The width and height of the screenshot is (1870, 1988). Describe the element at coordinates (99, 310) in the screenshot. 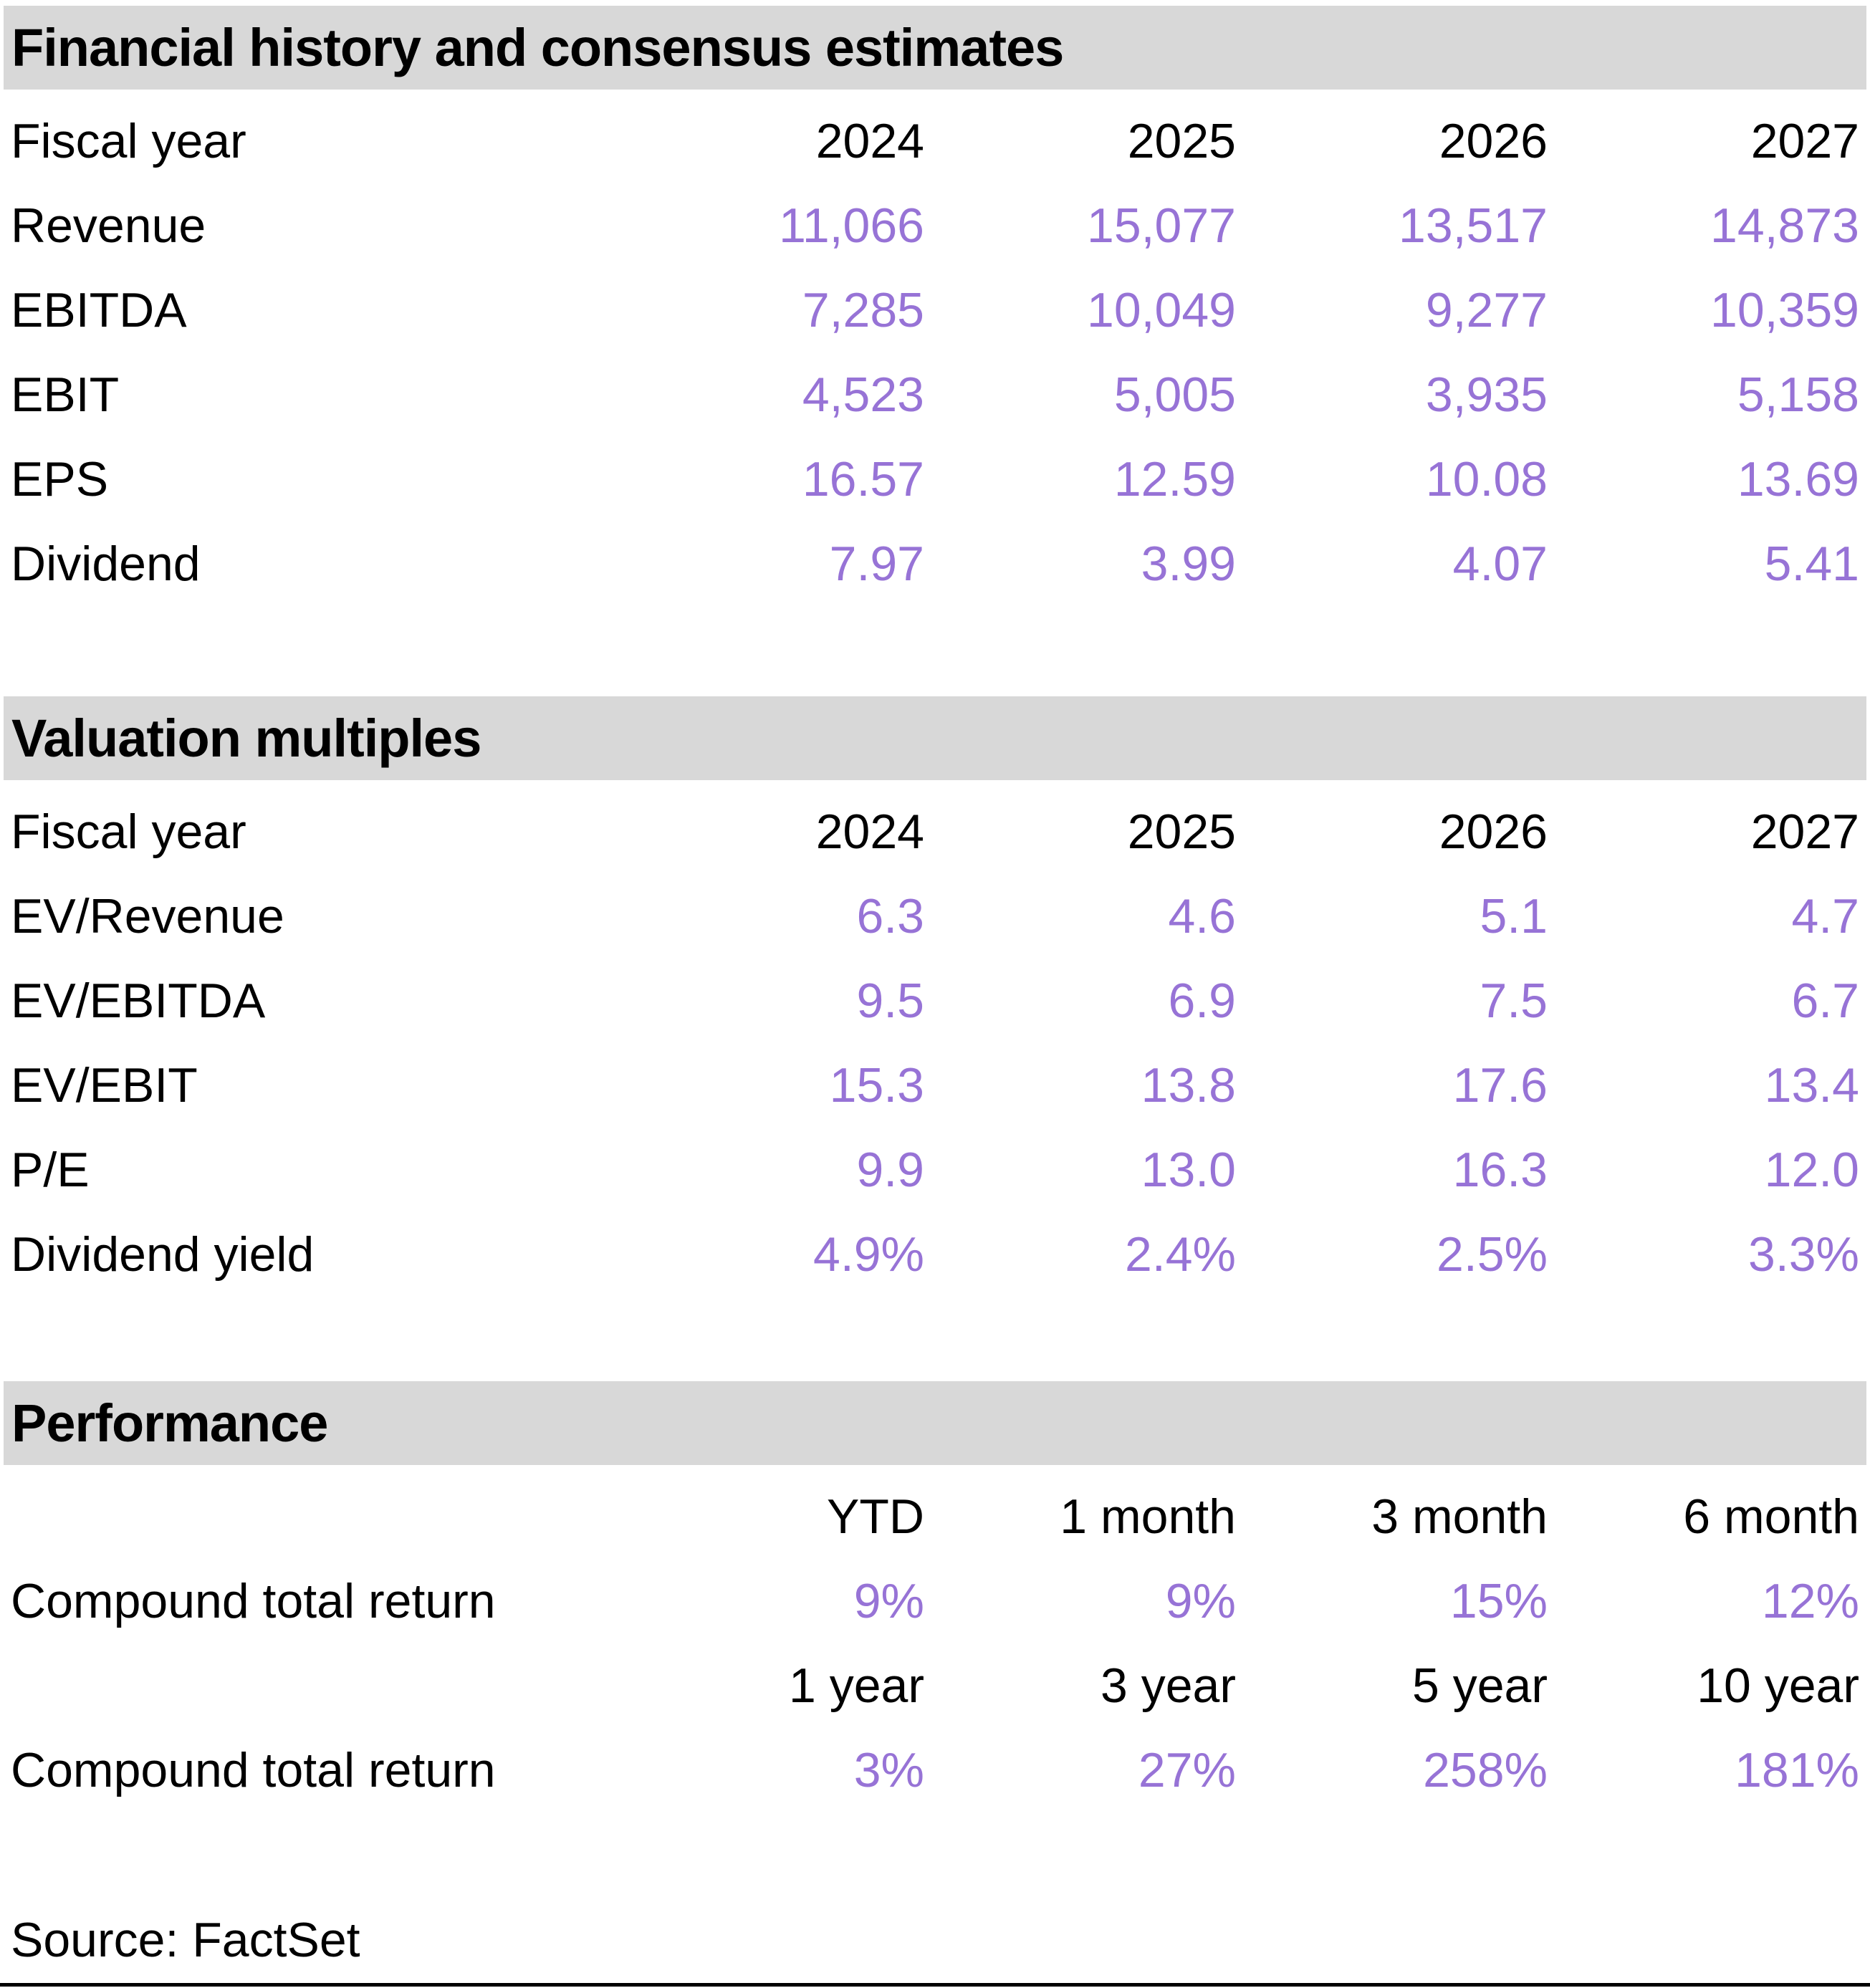

I see `row-label: EBITDA` at that location.